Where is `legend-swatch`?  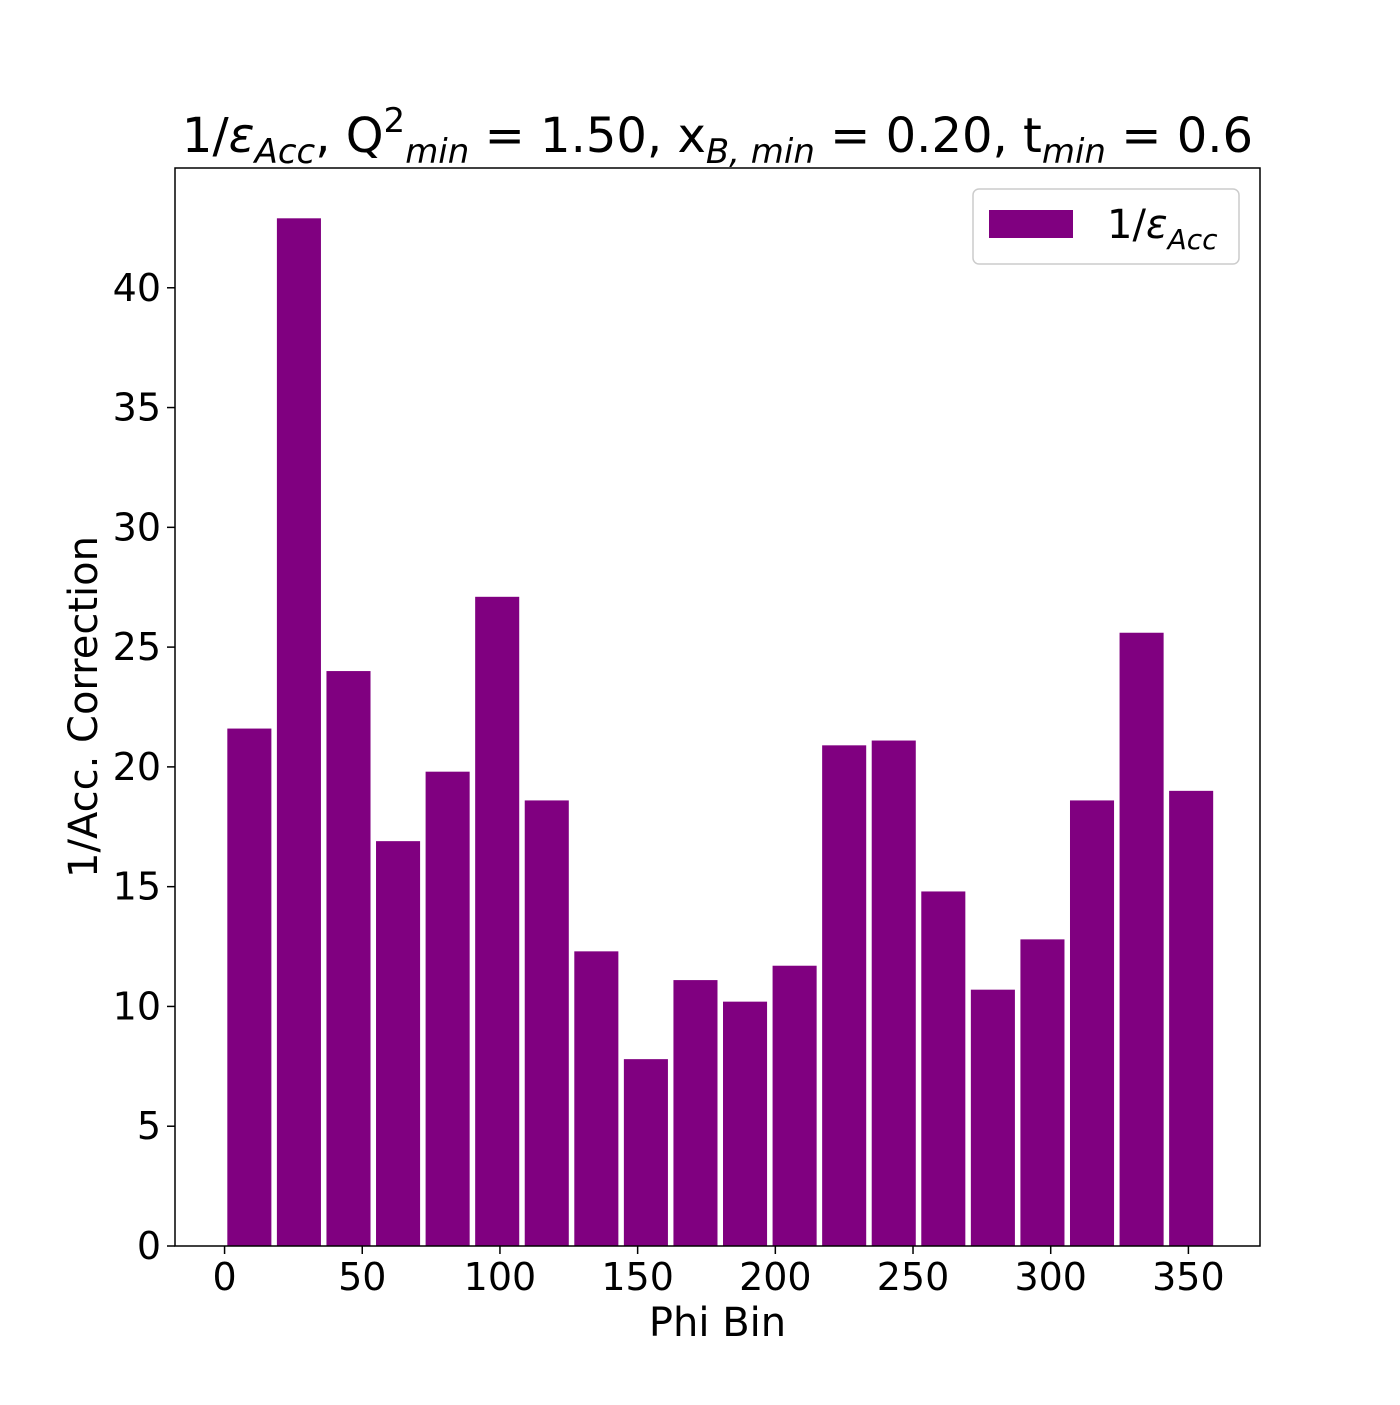 legend-swatch is located at coordinates (1031, 224).